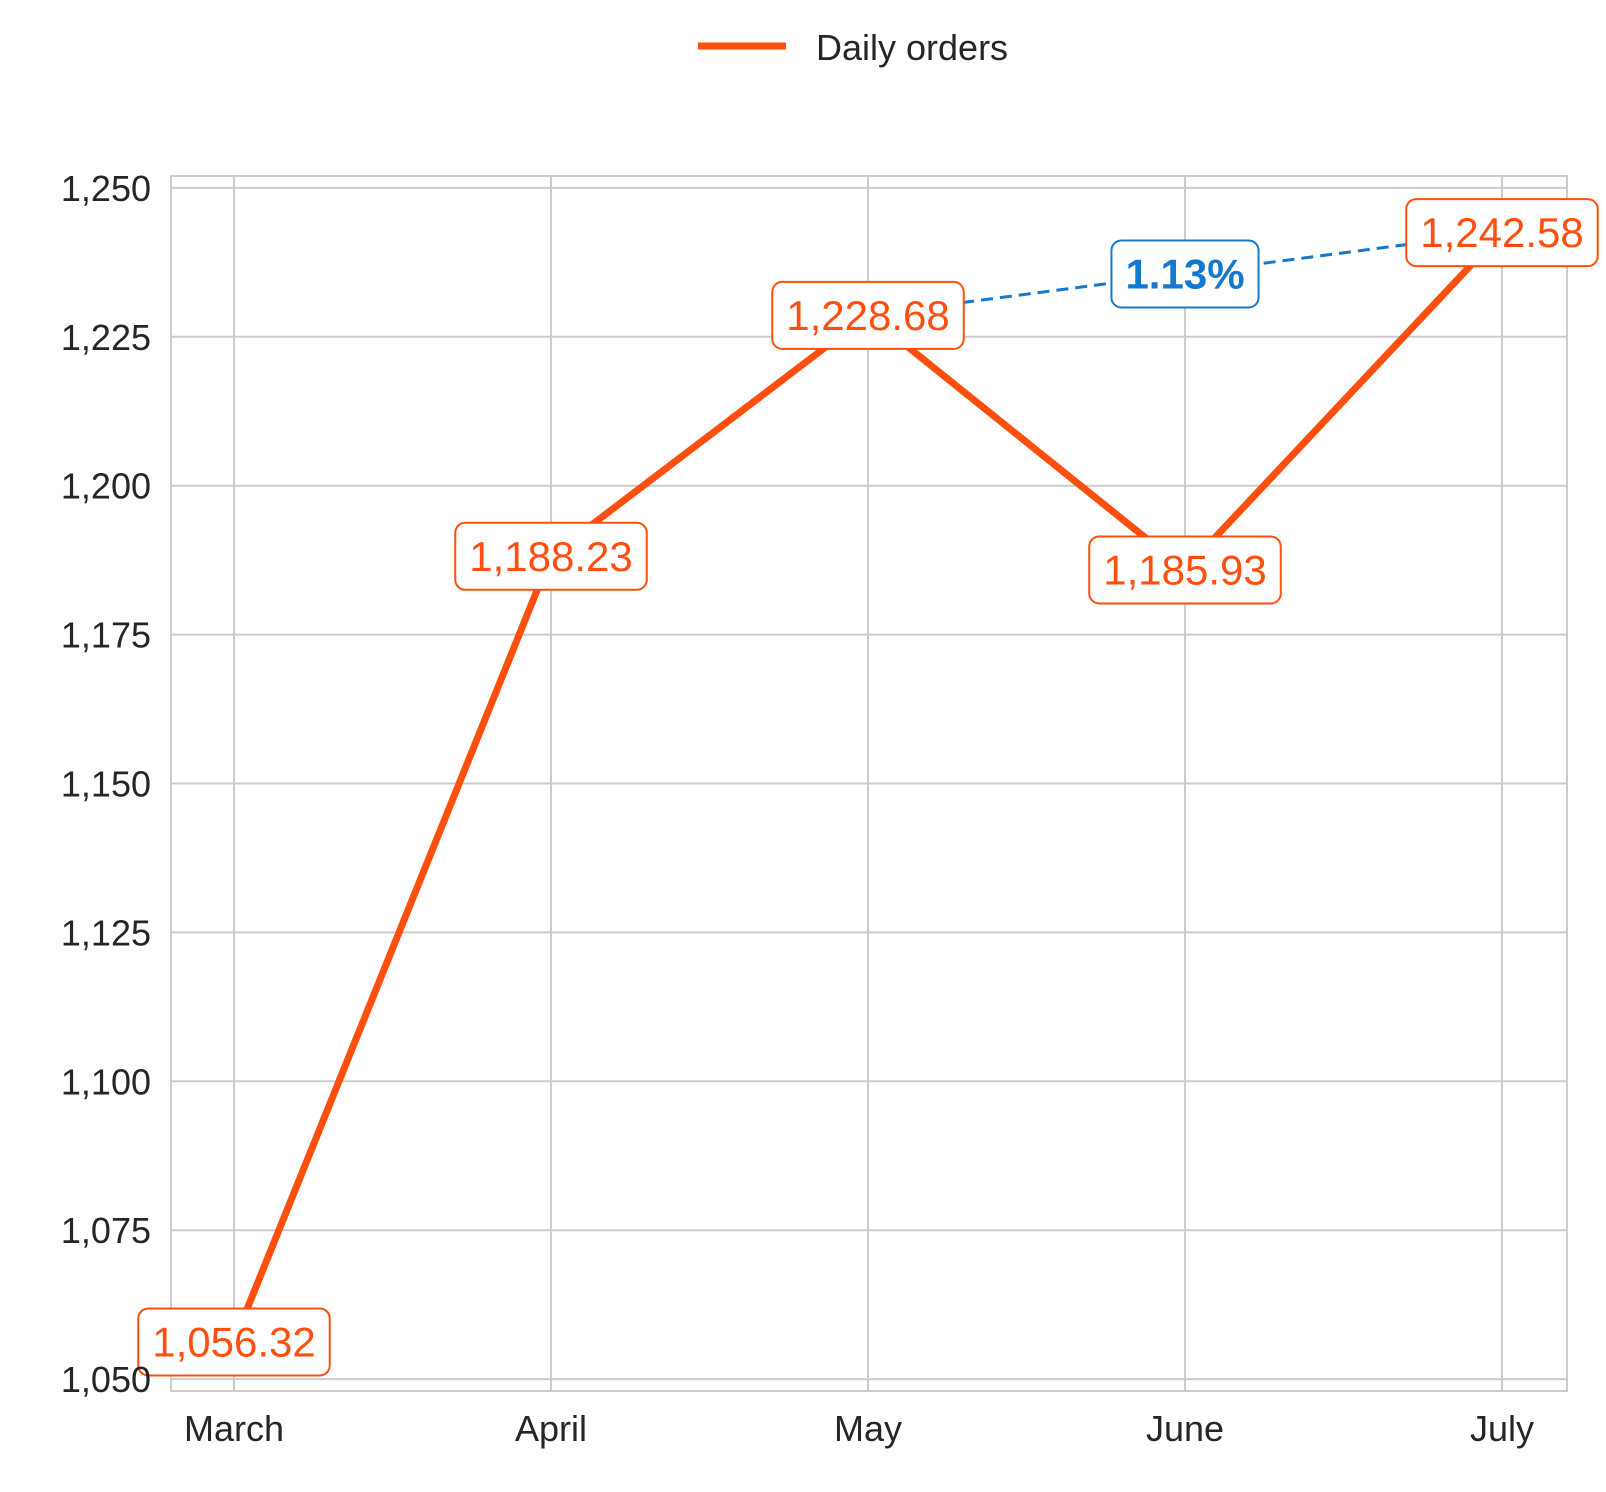 This screenshot has width=1606, height=1492. Describe the element at coordinates (106, 635) in the screenshot. I see `y-tick-label: 1,175` at that location.